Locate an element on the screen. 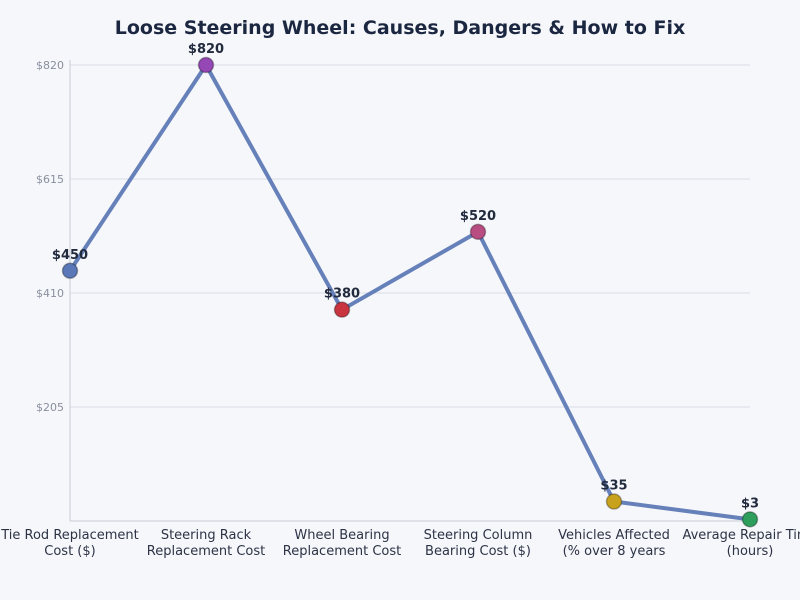 This screenshot has height=600, width=800. y-tick-label: $205 is located at coordinates (50, 407).